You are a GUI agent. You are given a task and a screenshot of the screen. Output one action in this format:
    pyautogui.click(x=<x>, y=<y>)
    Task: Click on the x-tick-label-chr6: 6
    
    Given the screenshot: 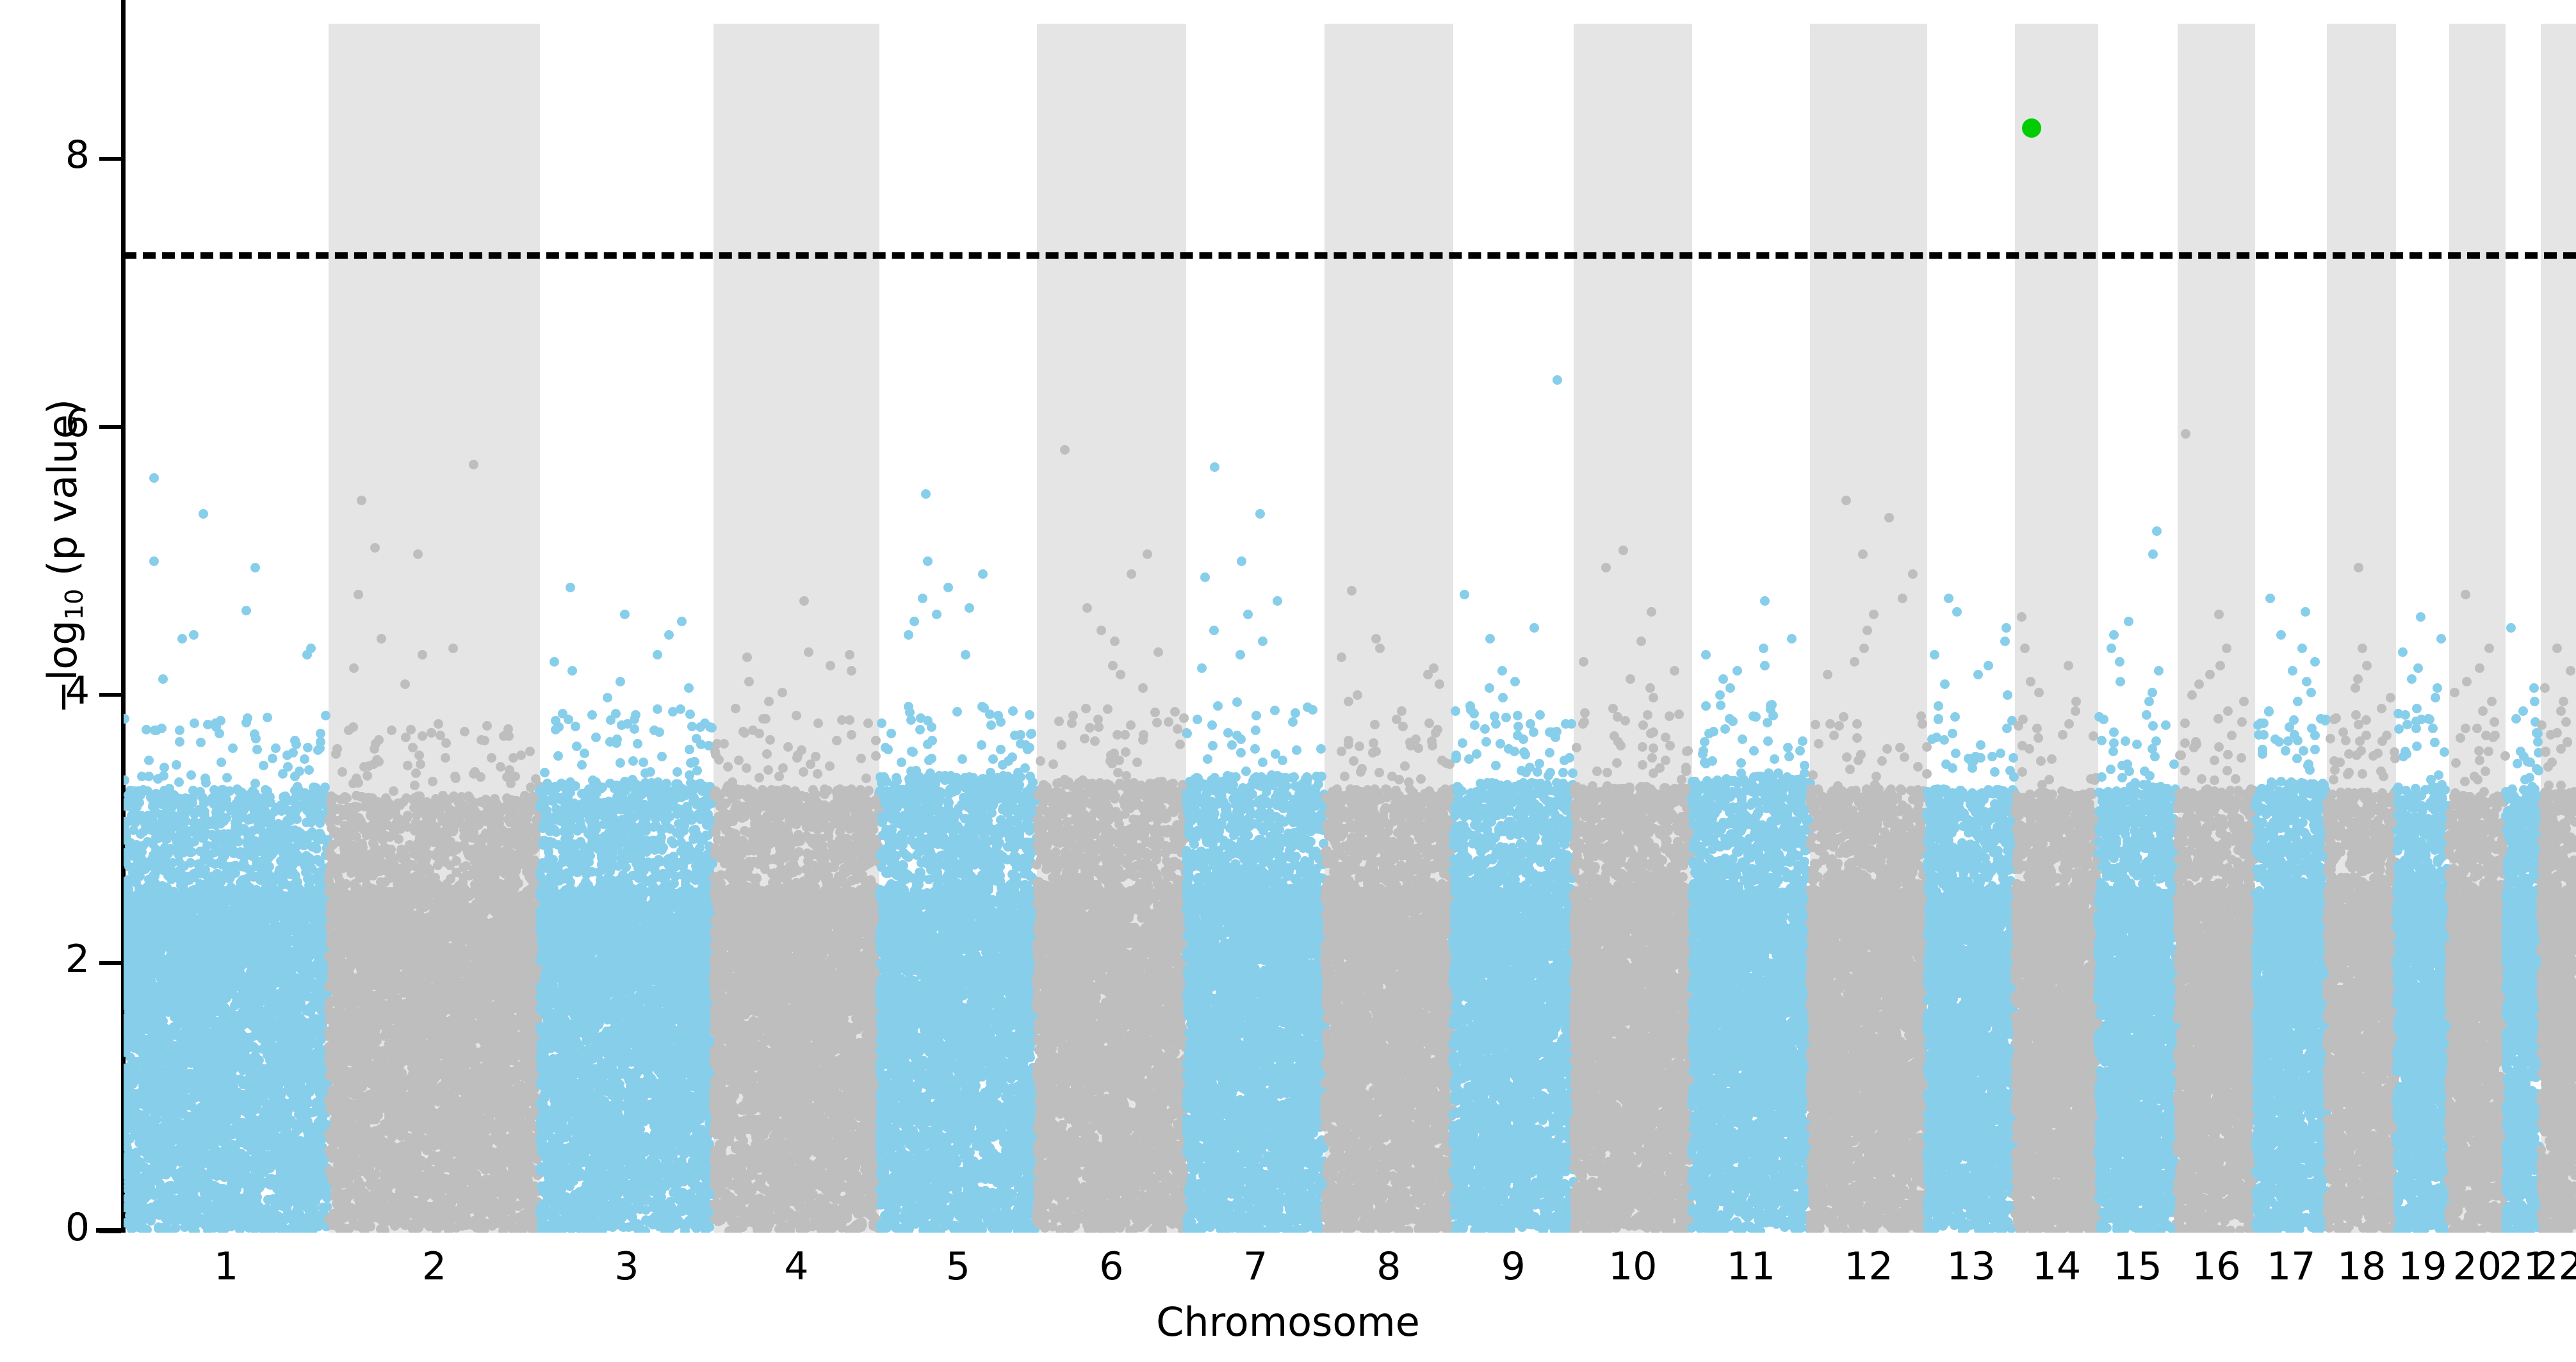 What is the action you would take?
    pyautogui.click(x=1111, y=1266)
    